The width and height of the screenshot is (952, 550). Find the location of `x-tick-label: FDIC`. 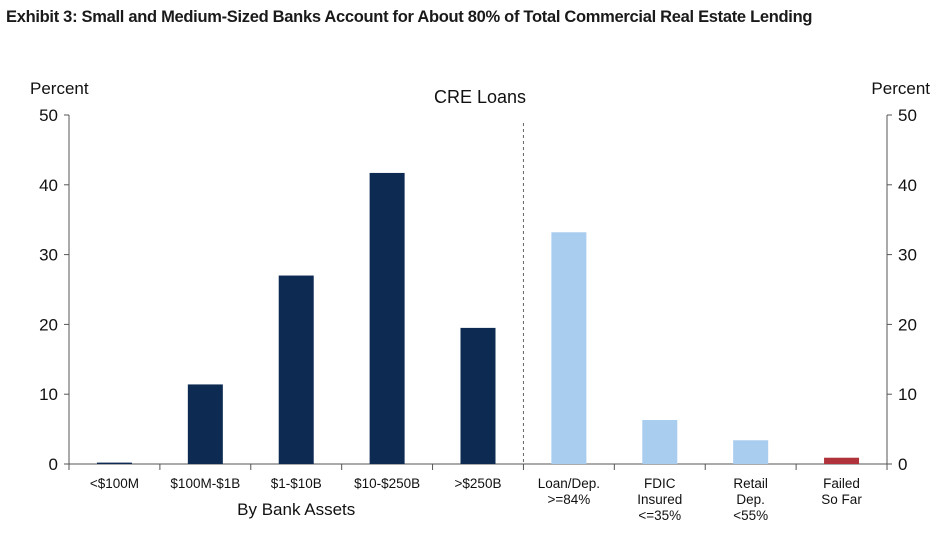

x-tick-label: FDIC is located at coordinates (660, 483).